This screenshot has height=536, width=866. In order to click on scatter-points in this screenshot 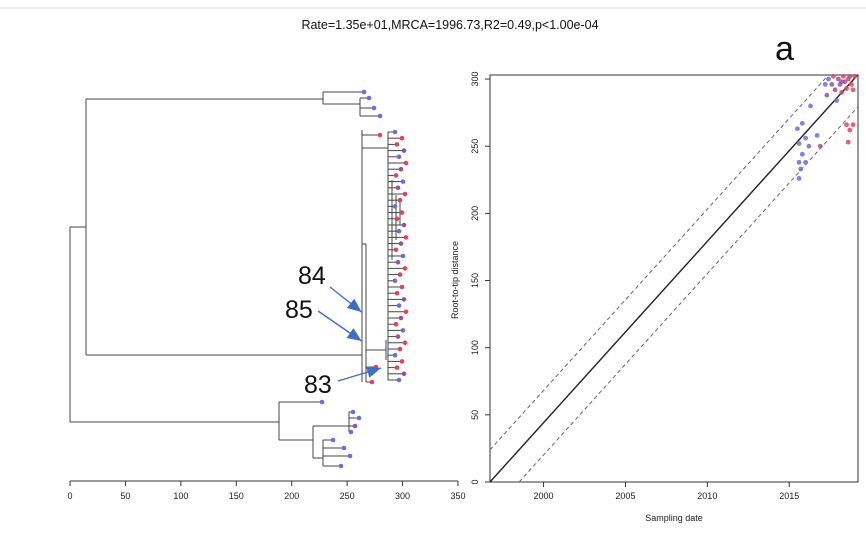, I will do `click(826, 127)`.